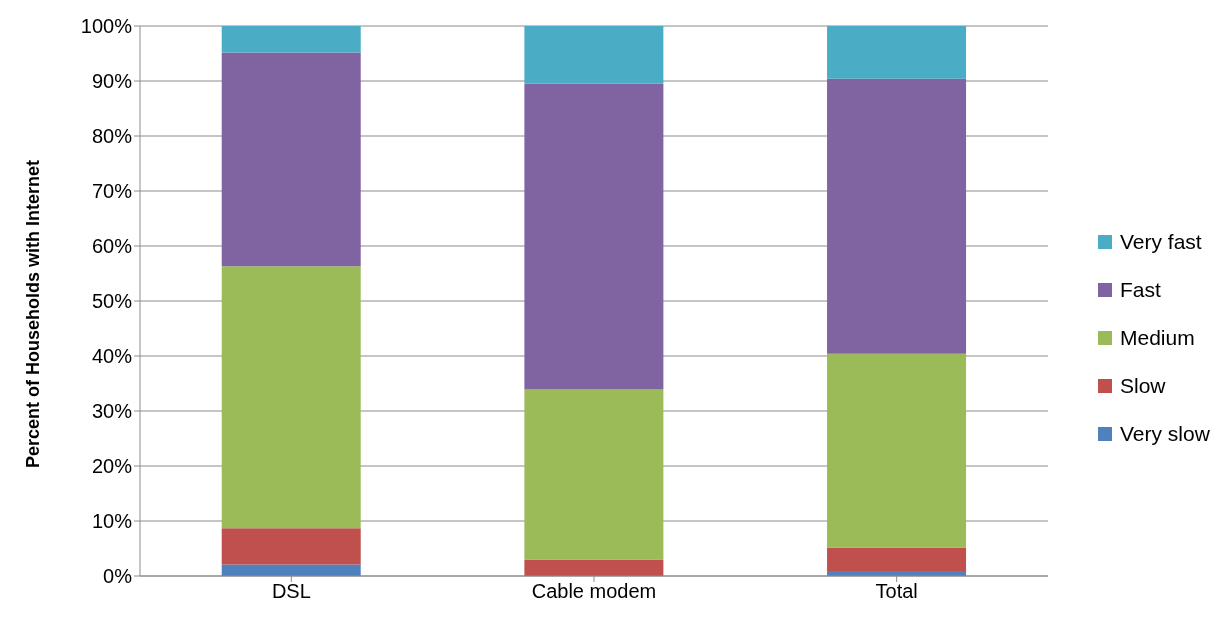 The image size is (1219, 630). I want to click on y-axis-title: Percent of Households with Internet, so click(33, 314).